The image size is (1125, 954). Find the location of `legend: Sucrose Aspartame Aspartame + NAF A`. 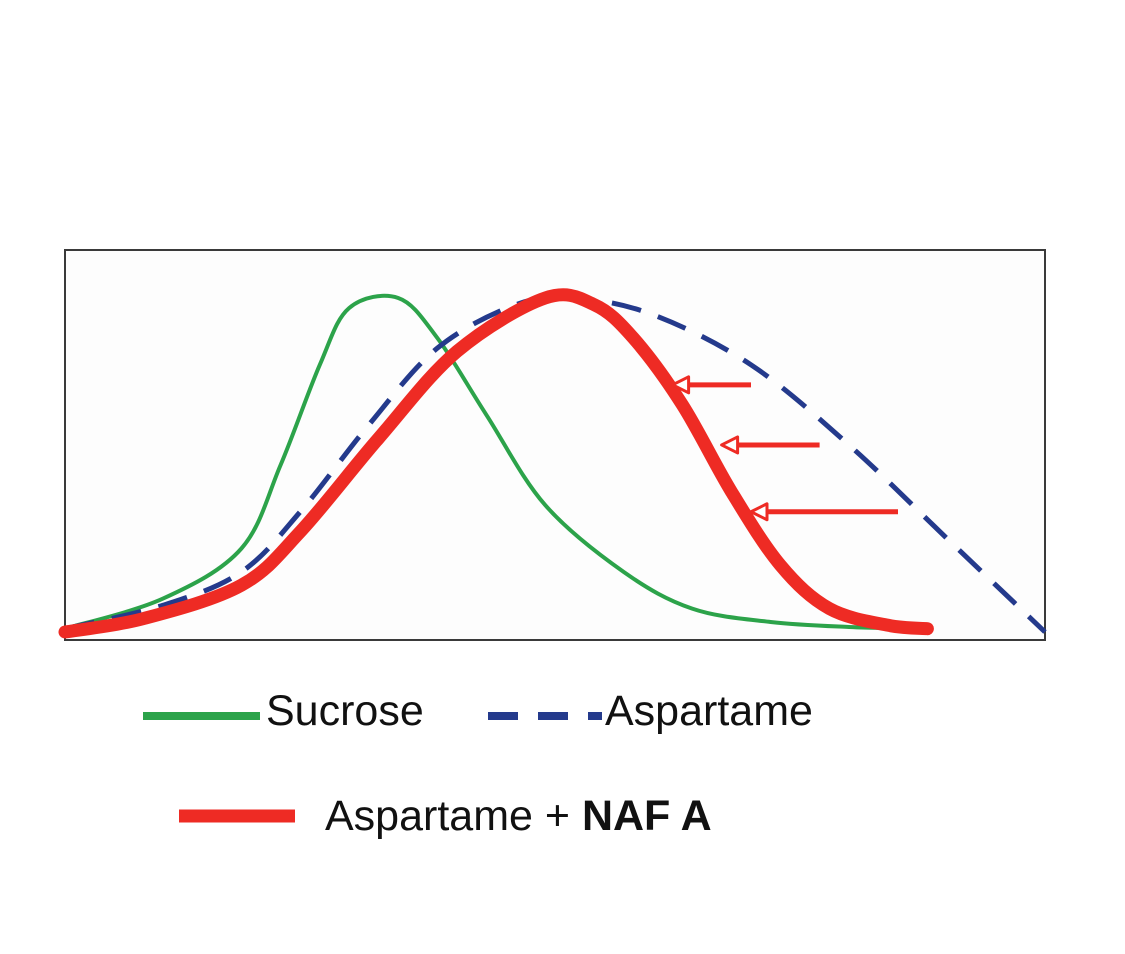

legend: Sucrose Aspartame Aspartame + NAF A is located at coordinates (478, 763).